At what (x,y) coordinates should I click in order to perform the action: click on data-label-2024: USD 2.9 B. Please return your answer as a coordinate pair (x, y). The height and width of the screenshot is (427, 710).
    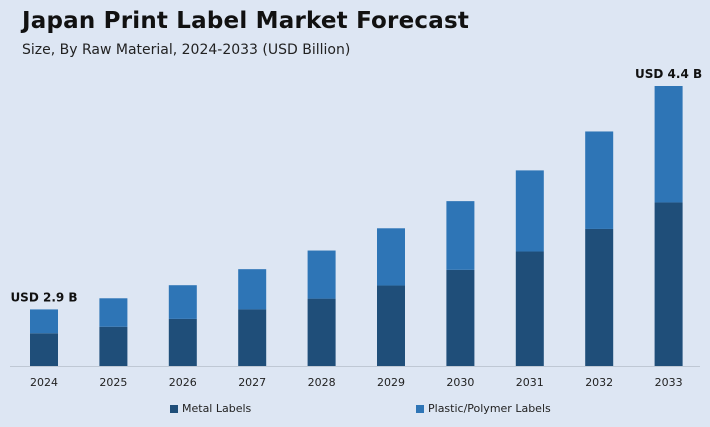
    Looking at the image, I should click on (43, 297).